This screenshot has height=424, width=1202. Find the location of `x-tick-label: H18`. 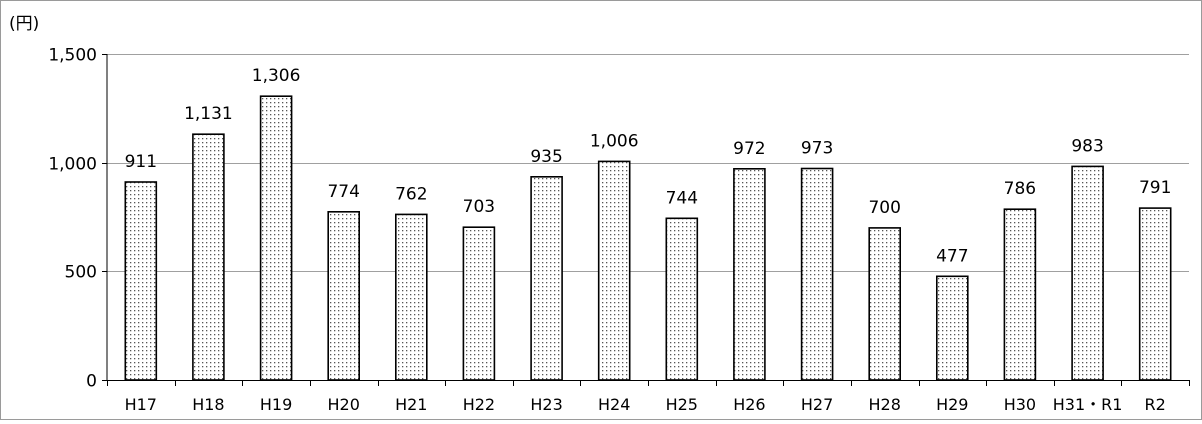

x-tick-label: H18 is located at coordinates (208, 404).